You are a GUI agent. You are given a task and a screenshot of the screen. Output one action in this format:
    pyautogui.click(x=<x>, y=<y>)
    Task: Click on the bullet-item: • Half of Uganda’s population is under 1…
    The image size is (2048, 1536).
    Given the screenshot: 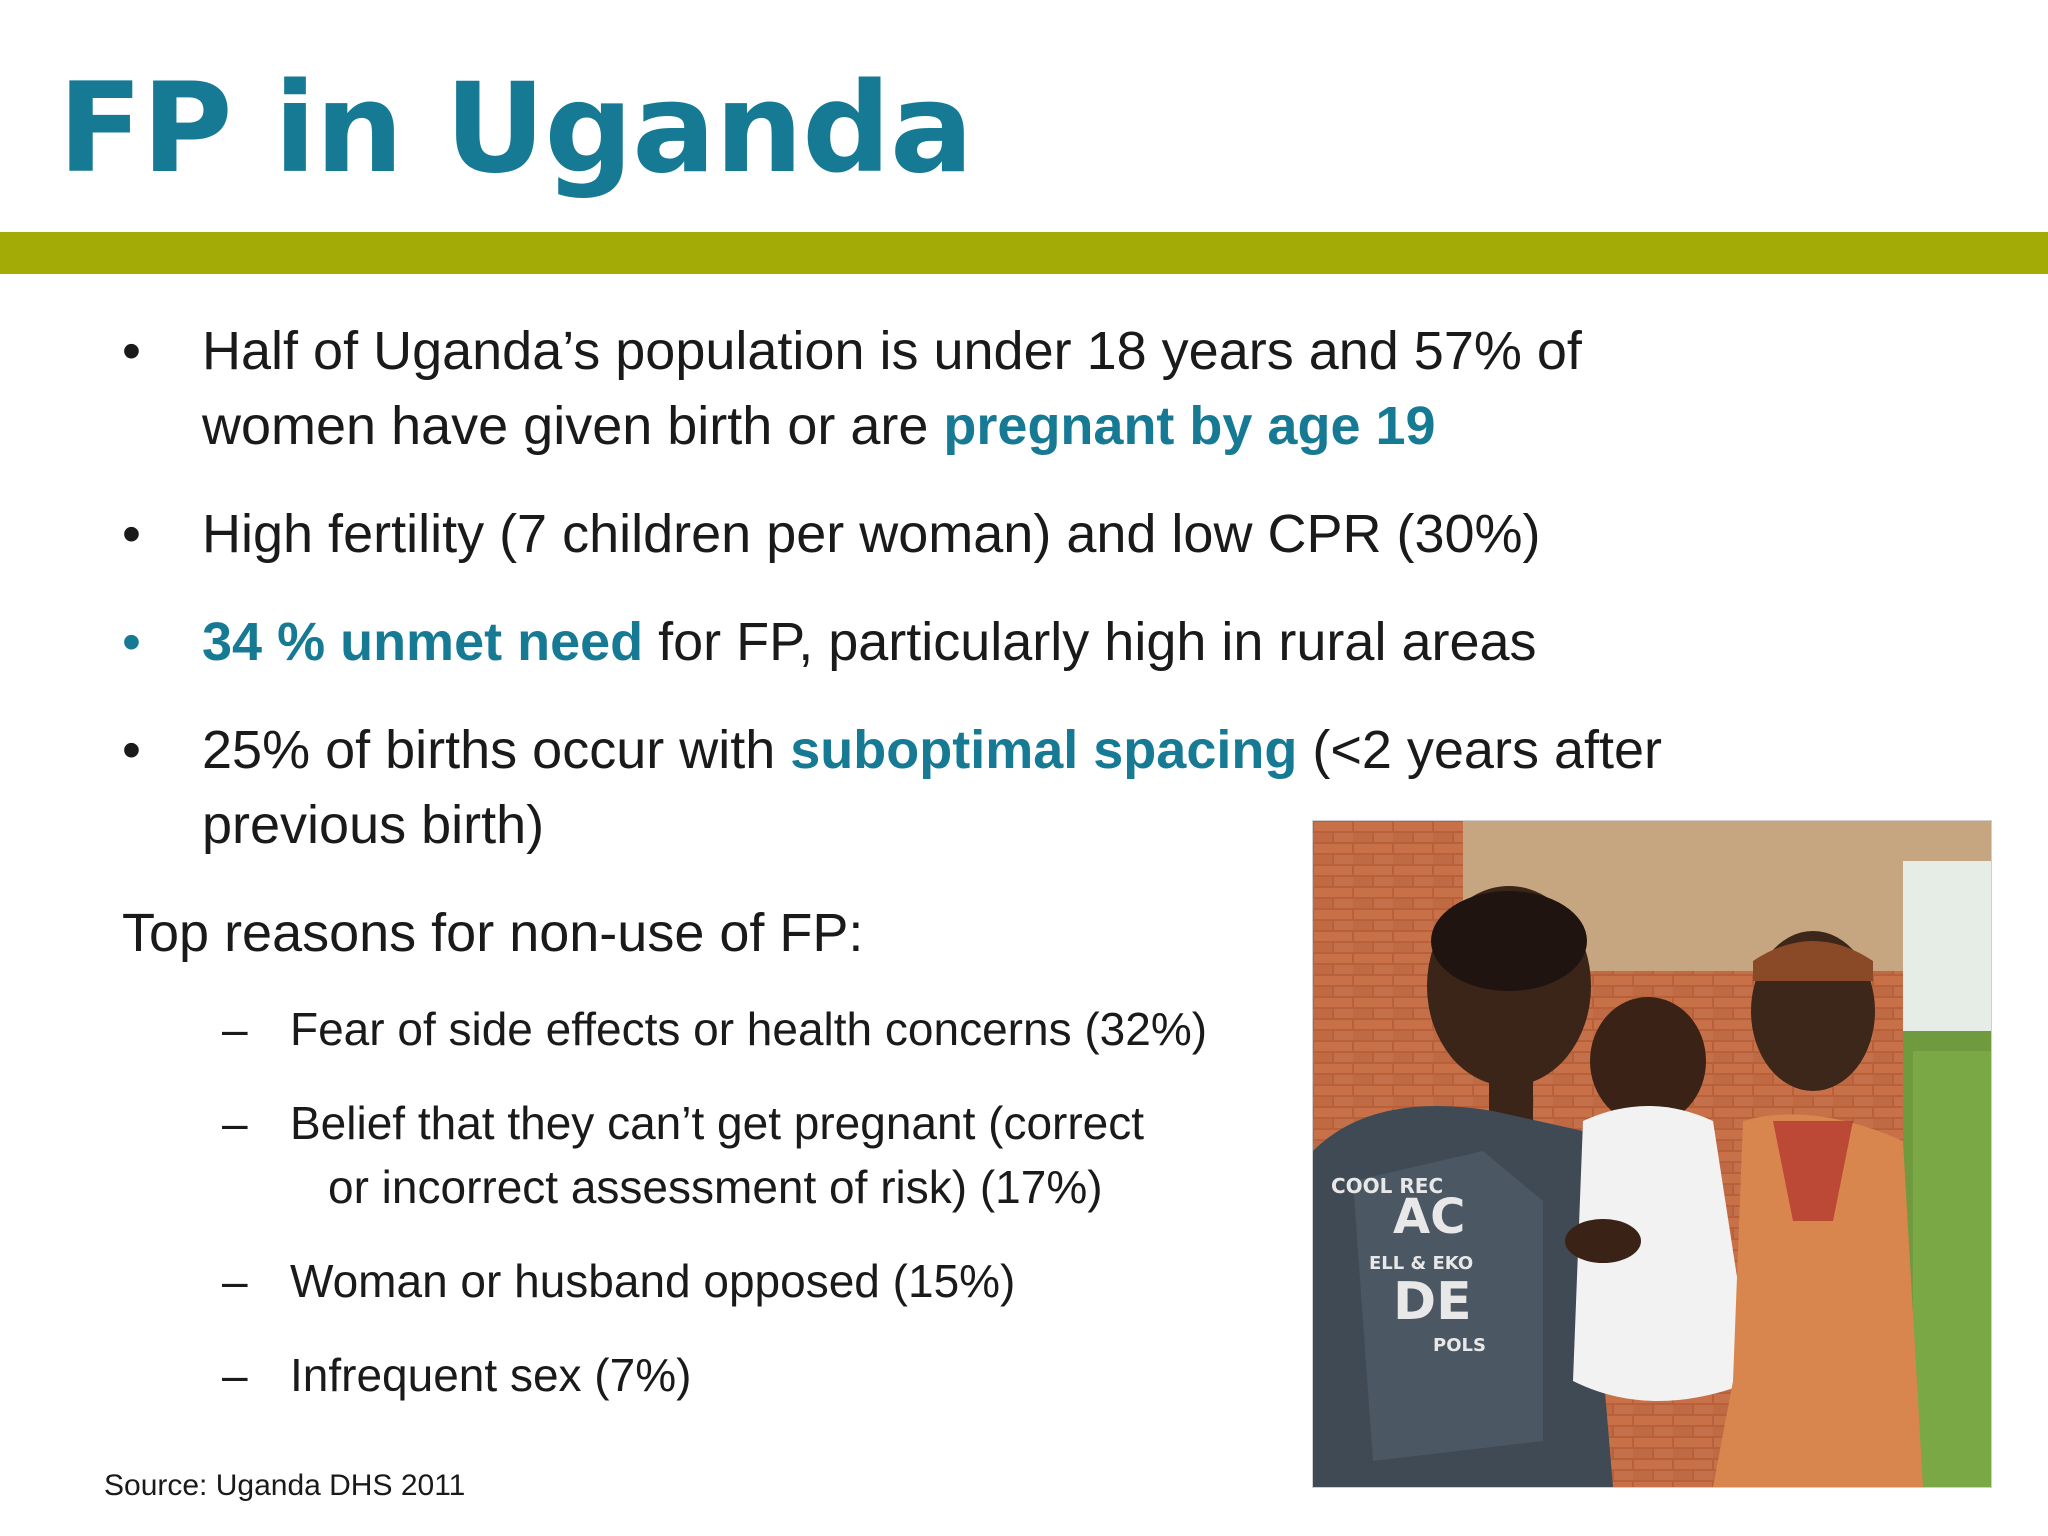 What is the action you would take?
    pyautogui.click(x=898, y=389)
    